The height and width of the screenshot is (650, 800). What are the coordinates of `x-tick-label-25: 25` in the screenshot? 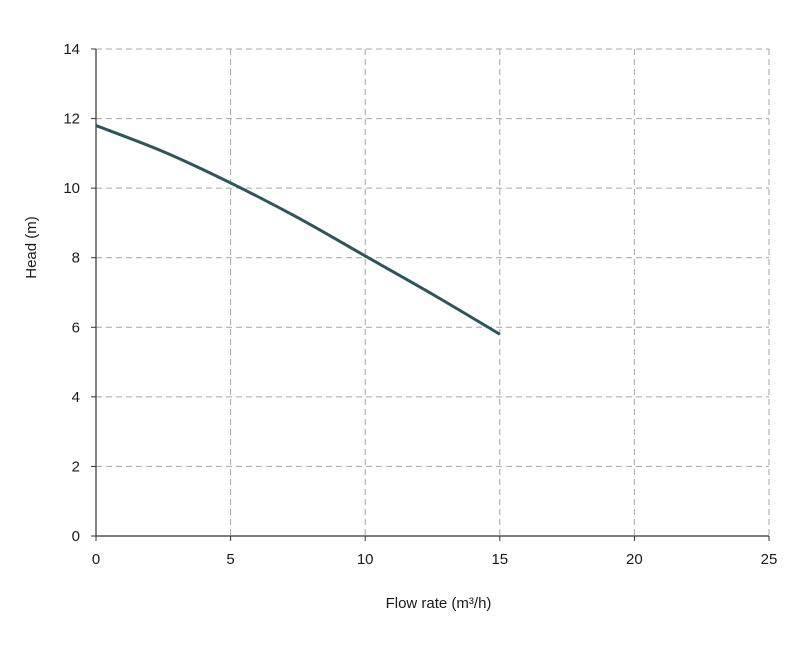 It's located at (769, 559).